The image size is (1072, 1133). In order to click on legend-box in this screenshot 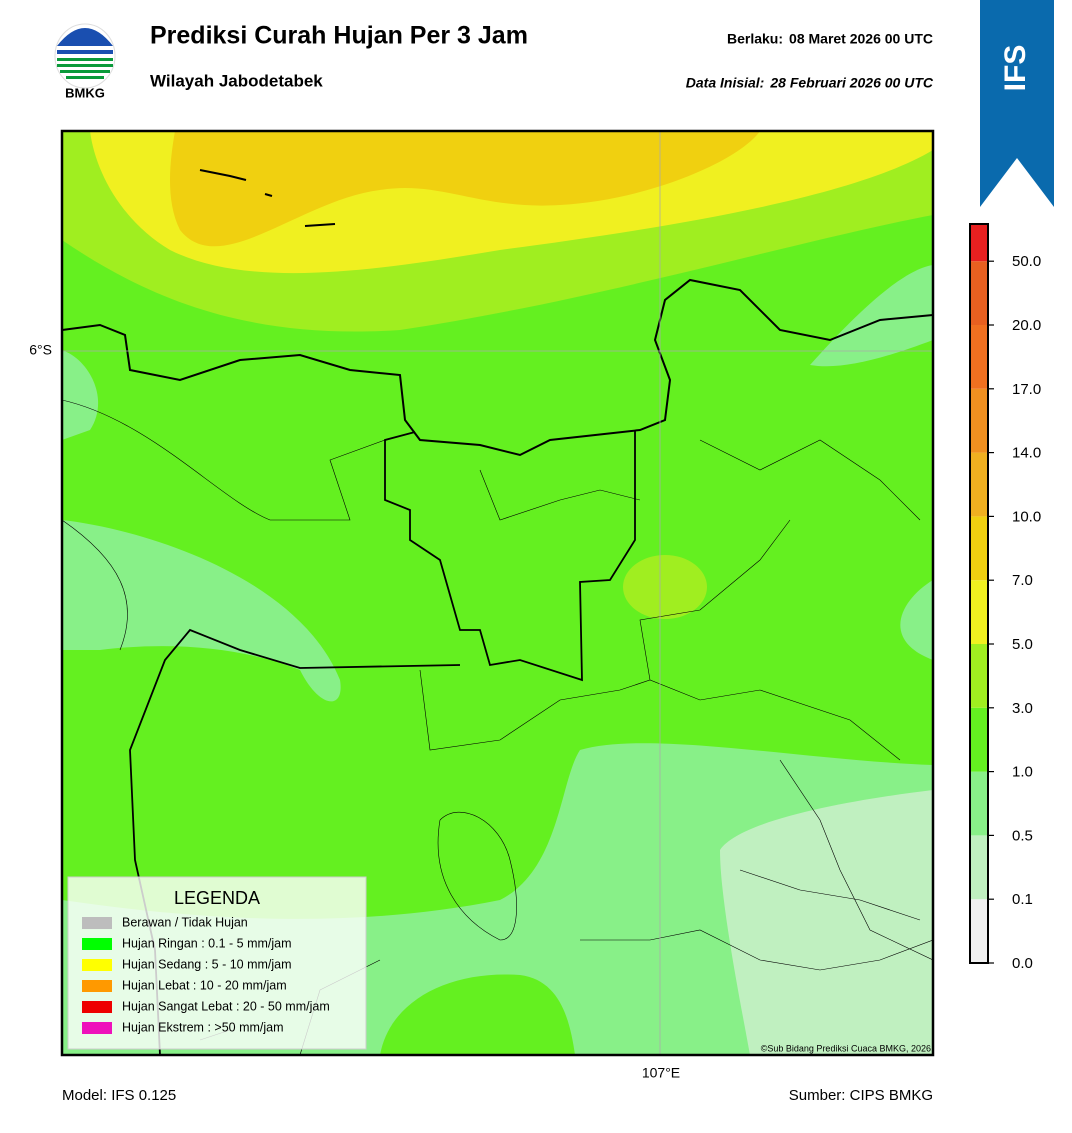, I will do `click(217, 963)`.